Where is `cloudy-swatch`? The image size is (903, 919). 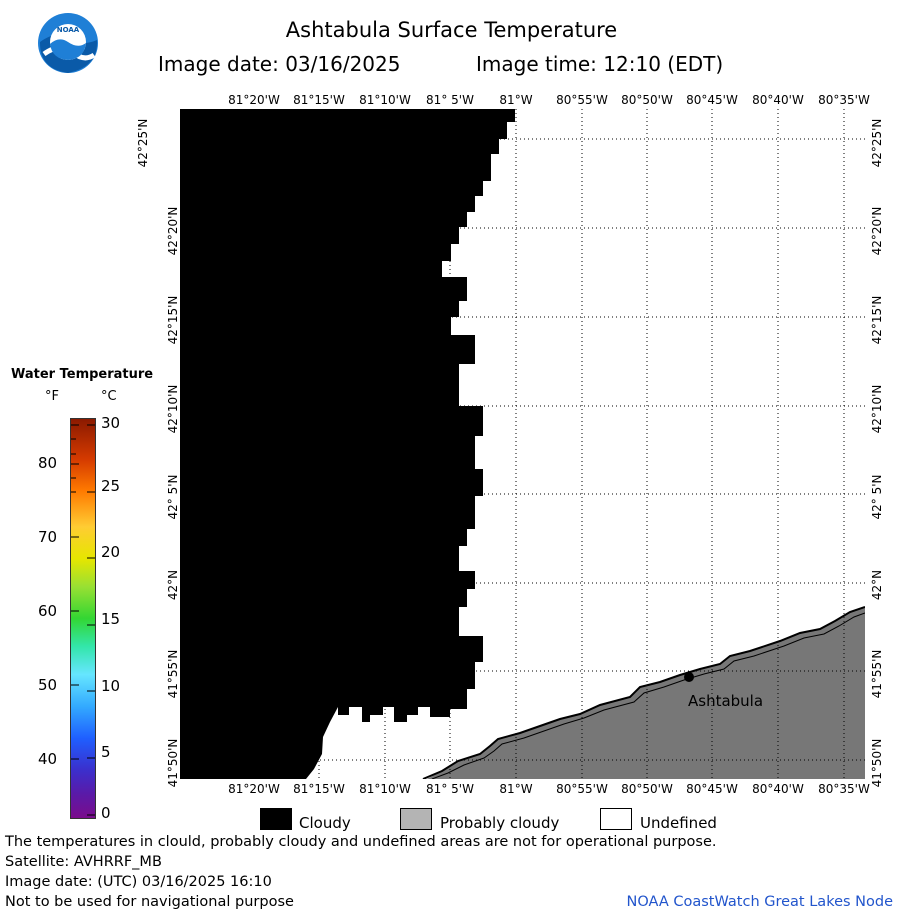 cloudy-swatch is located at coordinates (276, 819).